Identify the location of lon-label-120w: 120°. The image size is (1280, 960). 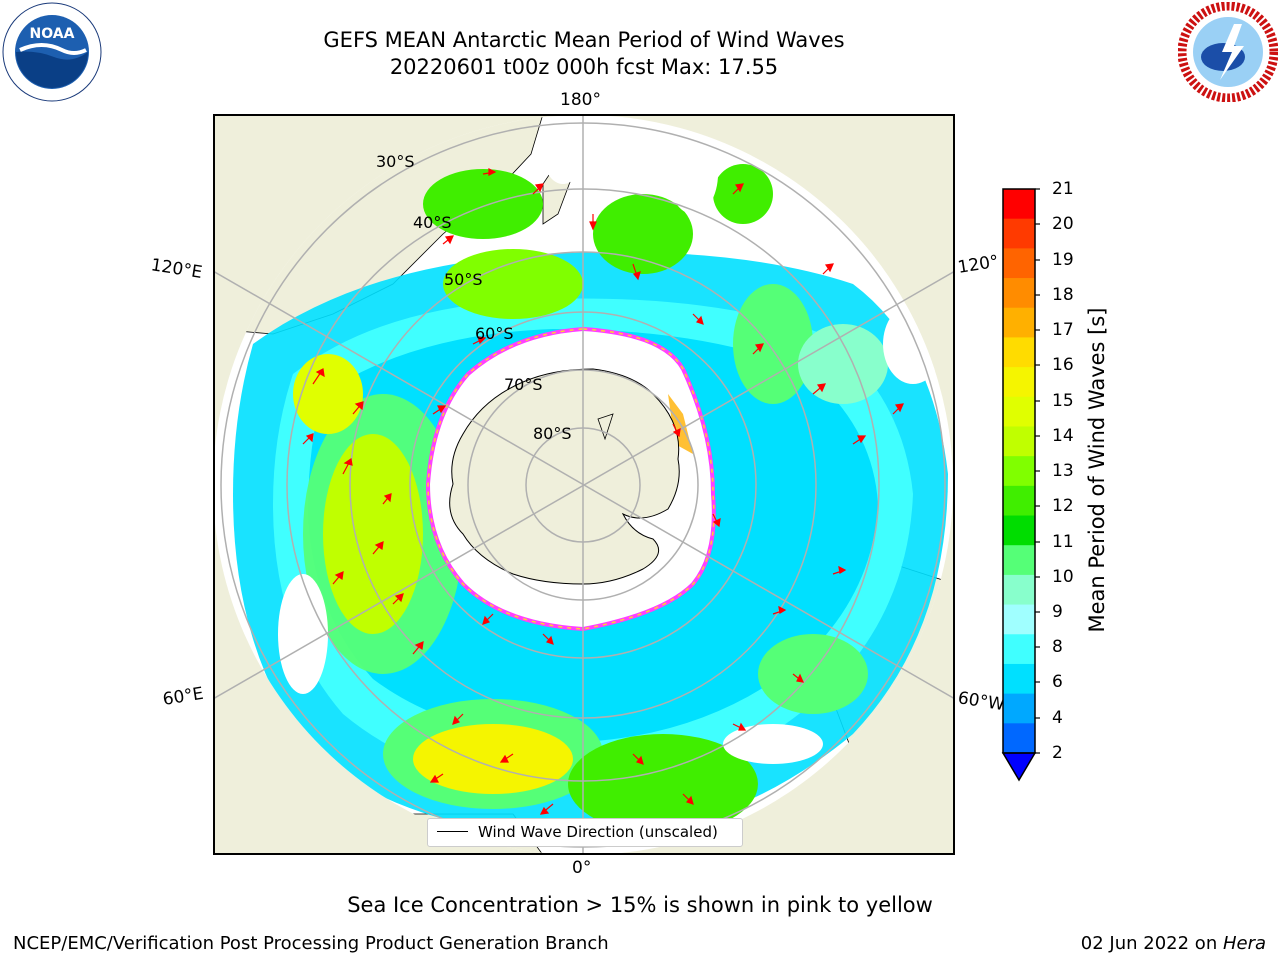
(978, 264).